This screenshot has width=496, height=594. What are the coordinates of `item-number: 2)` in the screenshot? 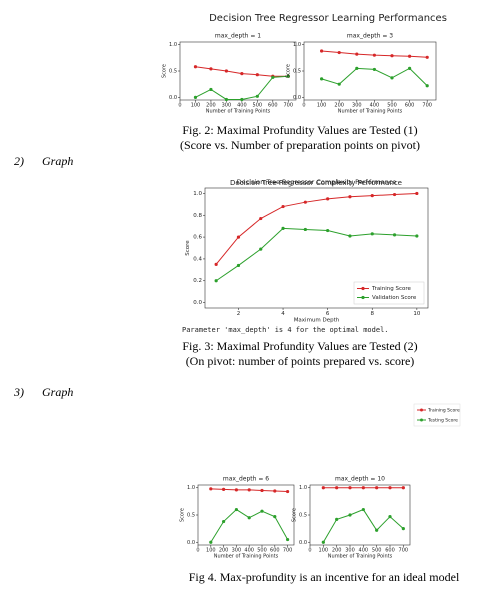 It's located at (19, 161).